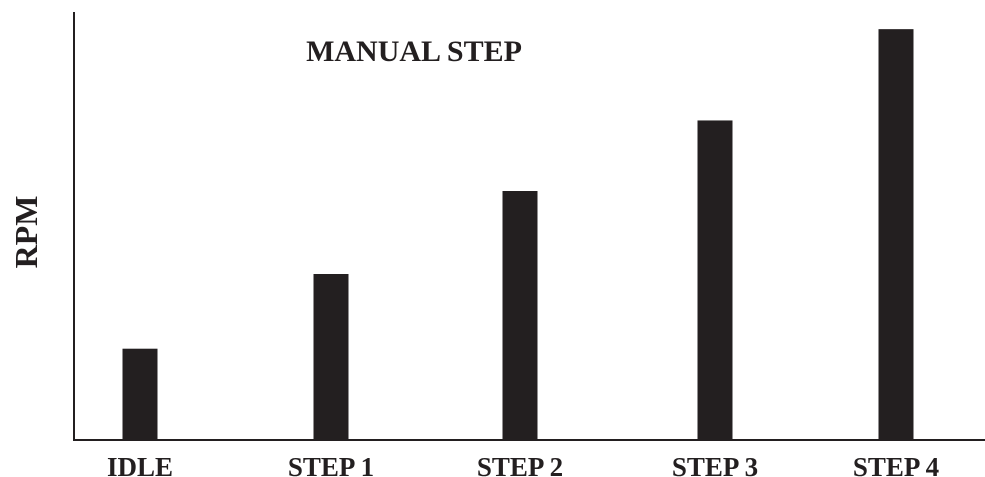  Describe the element at coordinates (896, 464) in the screenshot. I see `x-tick-label-step-4: STEP 4` at that location.